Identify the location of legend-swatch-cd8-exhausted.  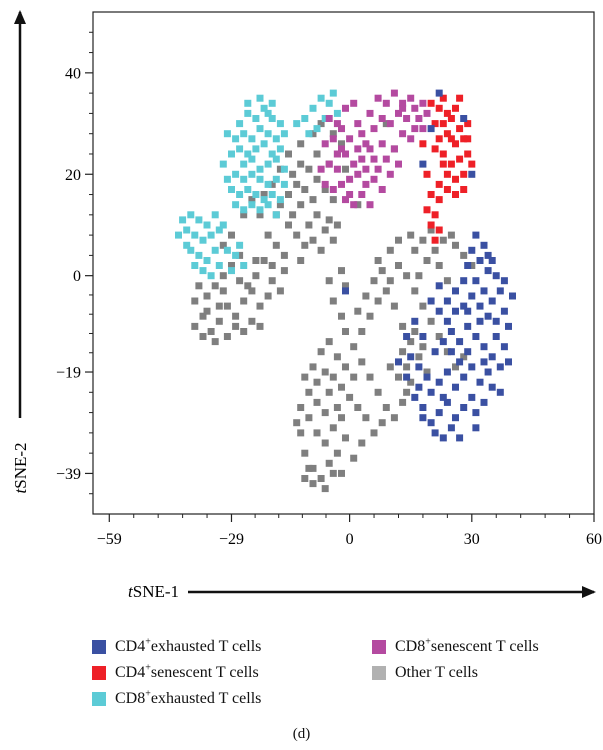
(99, 699).